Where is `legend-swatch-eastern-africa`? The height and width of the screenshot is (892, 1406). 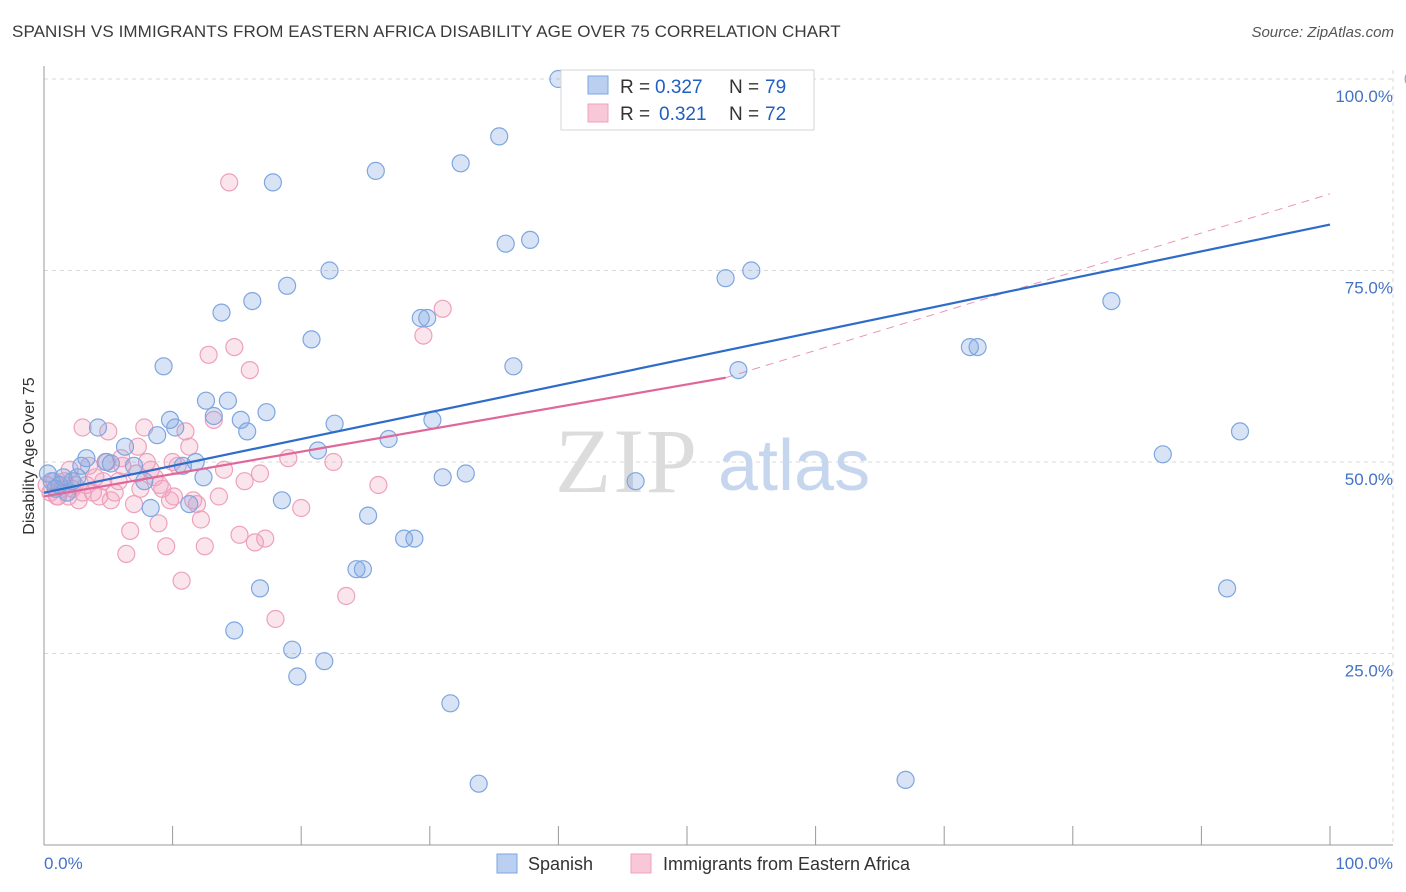 legend-swatch-eastern-africa is located at coordinates (598, 113).